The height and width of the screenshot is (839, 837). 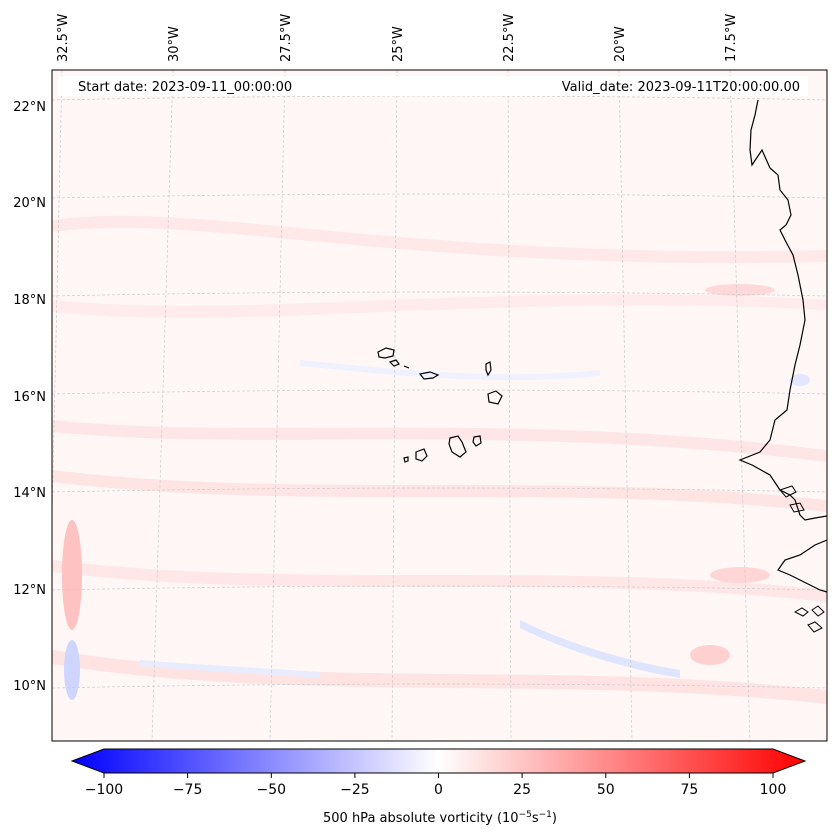 I want to click on island-sal, so click(x=488, y=369).